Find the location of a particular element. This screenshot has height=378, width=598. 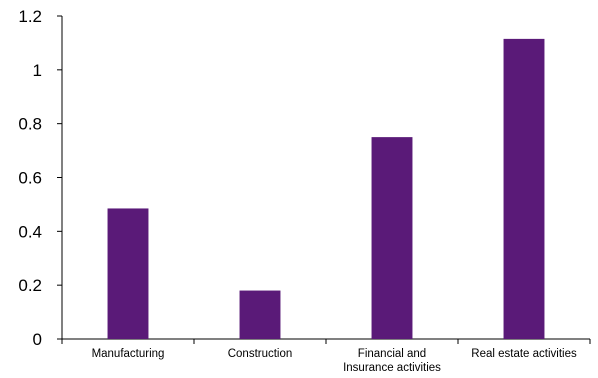

x-tick-label: Financial and is located at coordinates (392, 354).